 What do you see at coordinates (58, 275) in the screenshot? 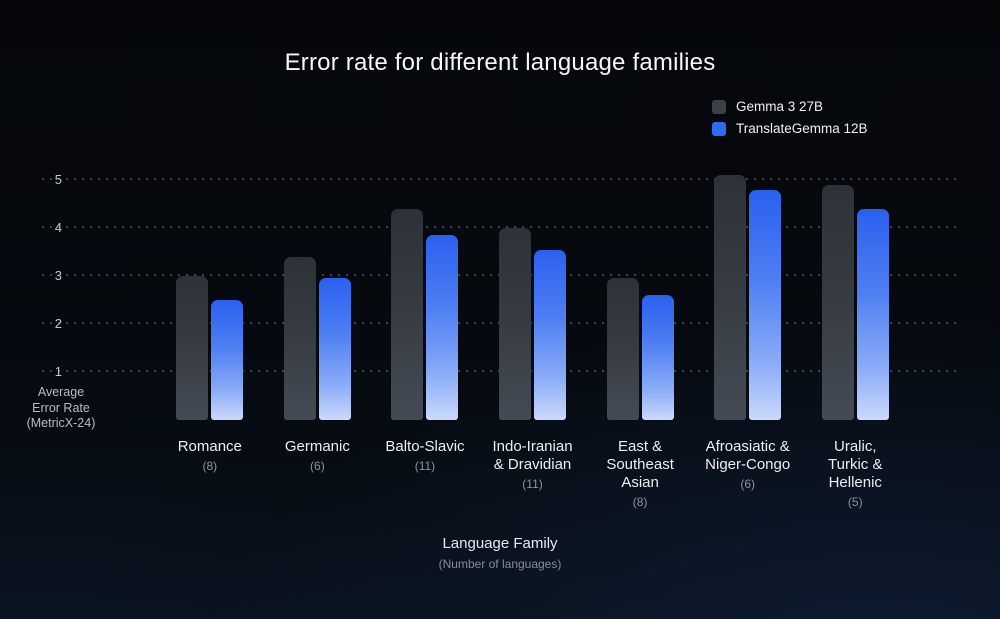
I see `y-axis-tick-label: 3` at bounding box center [58, 275].